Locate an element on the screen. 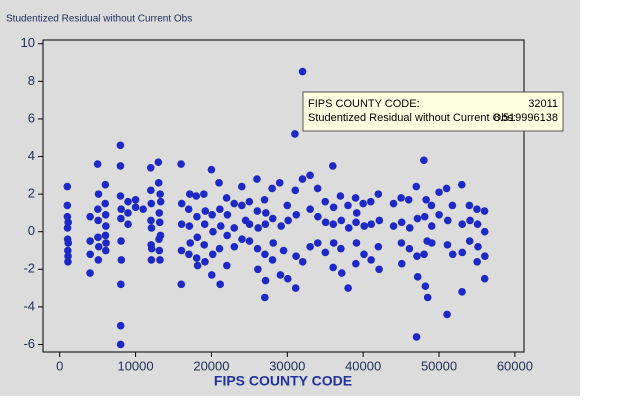 This screenshot has height=404, width=626. chart-title: Studentized Residual without Current Obs is located at coordinates (99, 19).